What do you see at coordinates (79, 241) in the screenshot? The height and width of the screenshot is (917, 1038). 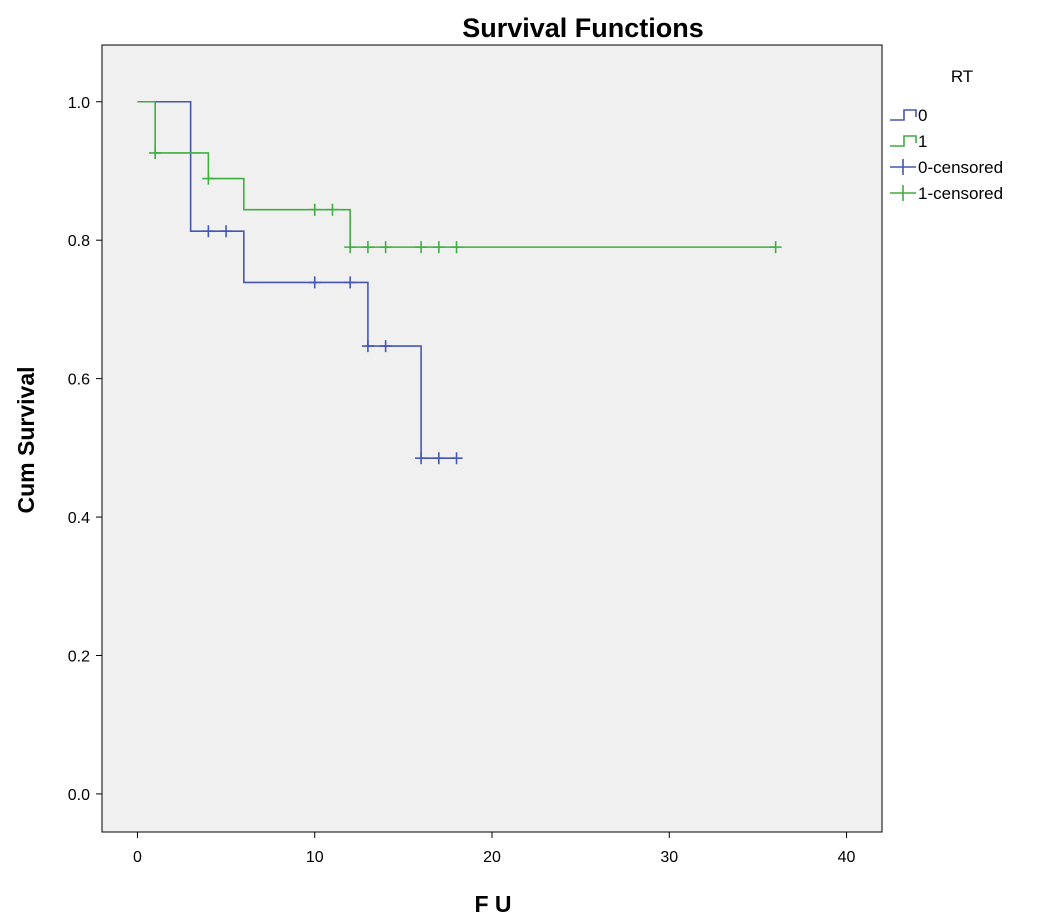 I see `y-tick-label: 0.8` at bounding box center [79, 241].